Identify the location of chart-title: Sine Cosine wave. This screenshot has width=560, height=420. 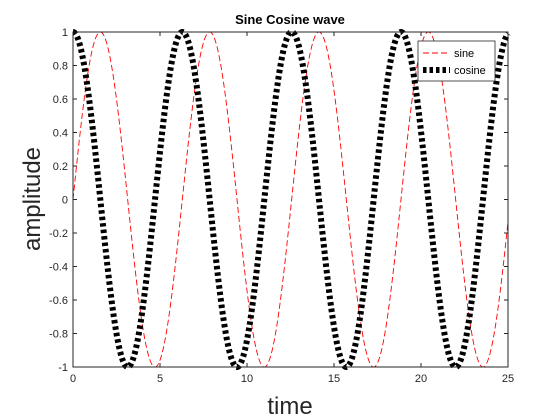
(290, 19).